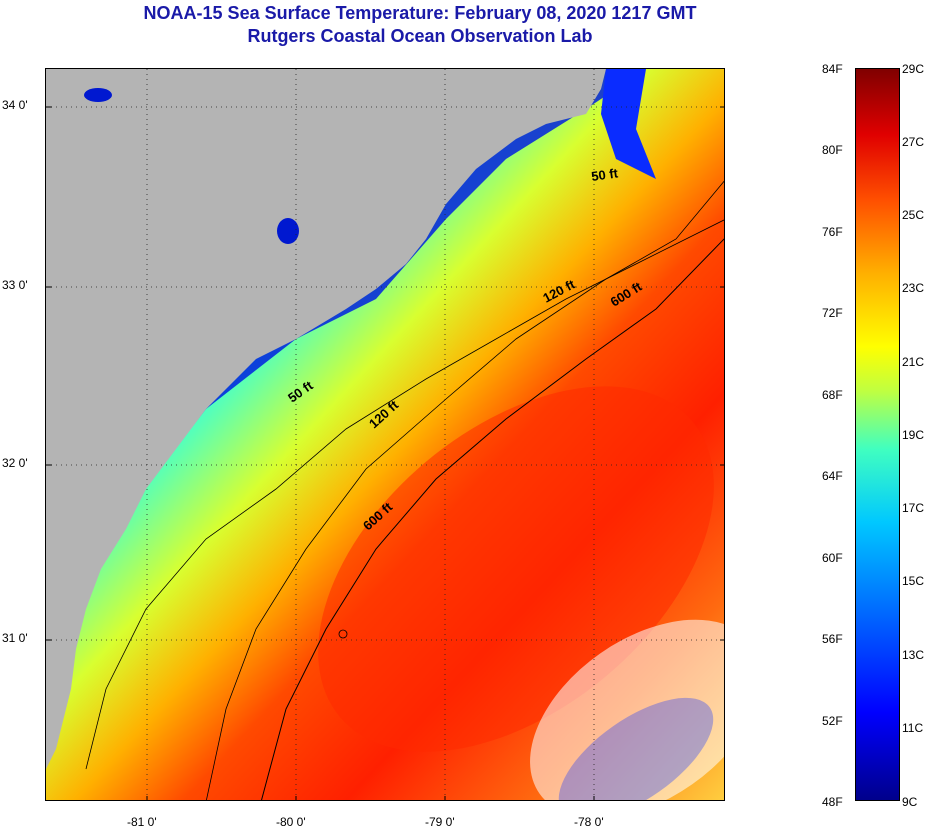 This screenshot has width=928, height=832. I want to click on lat-label: 34 0', so click(15, 105).